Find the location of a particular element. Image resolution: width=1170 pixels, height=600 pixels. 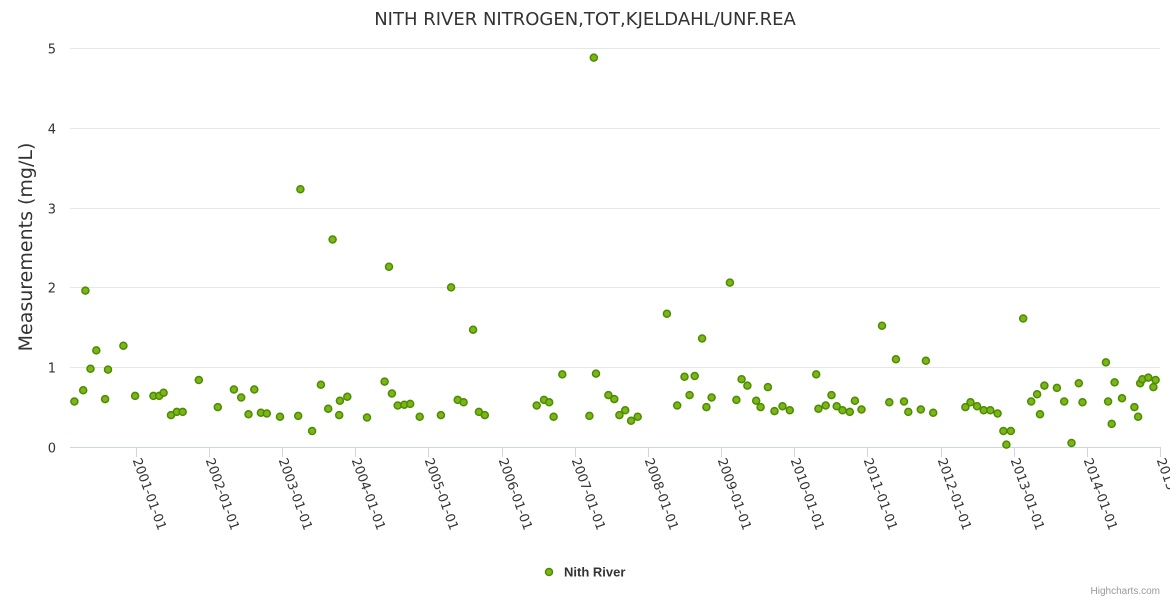

credits-link: Highcharts.com is located at coordinates (1125, 591).